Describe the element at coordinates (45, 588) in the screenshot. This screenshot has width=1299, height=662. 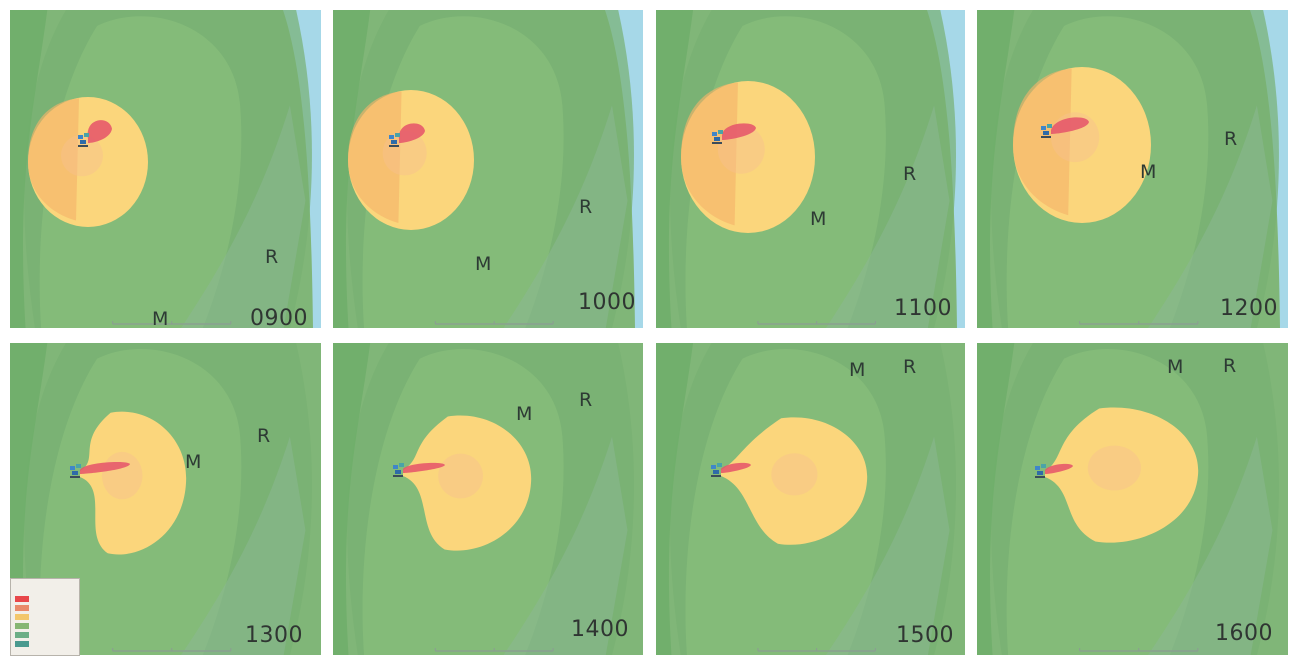
I see `legend-title` at that location.